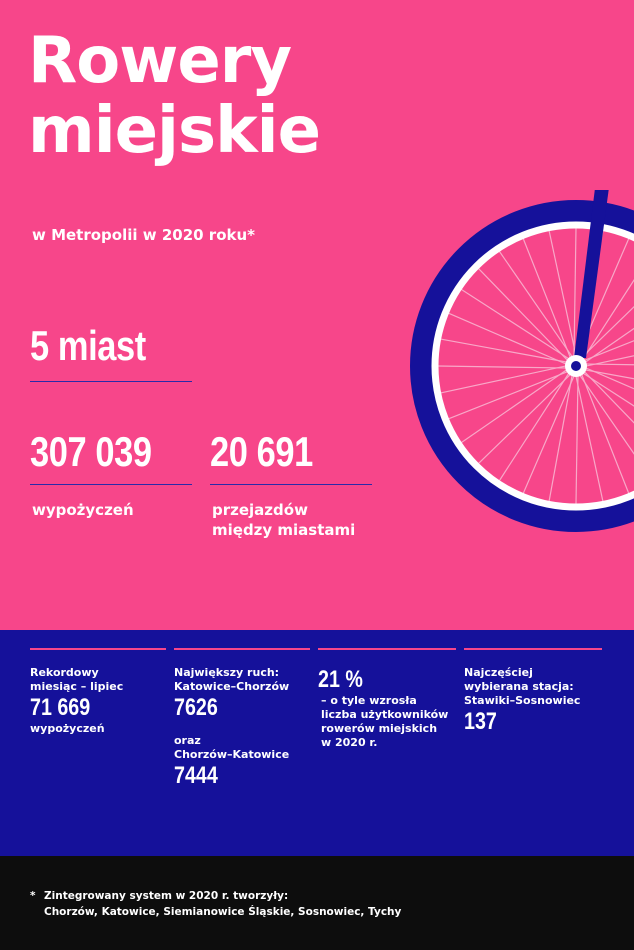 This screenshot has height=950, width=634. Describe the element at coordinates (174, 131) in the screenshot. I see `title-line-2: miejskie` at that location.